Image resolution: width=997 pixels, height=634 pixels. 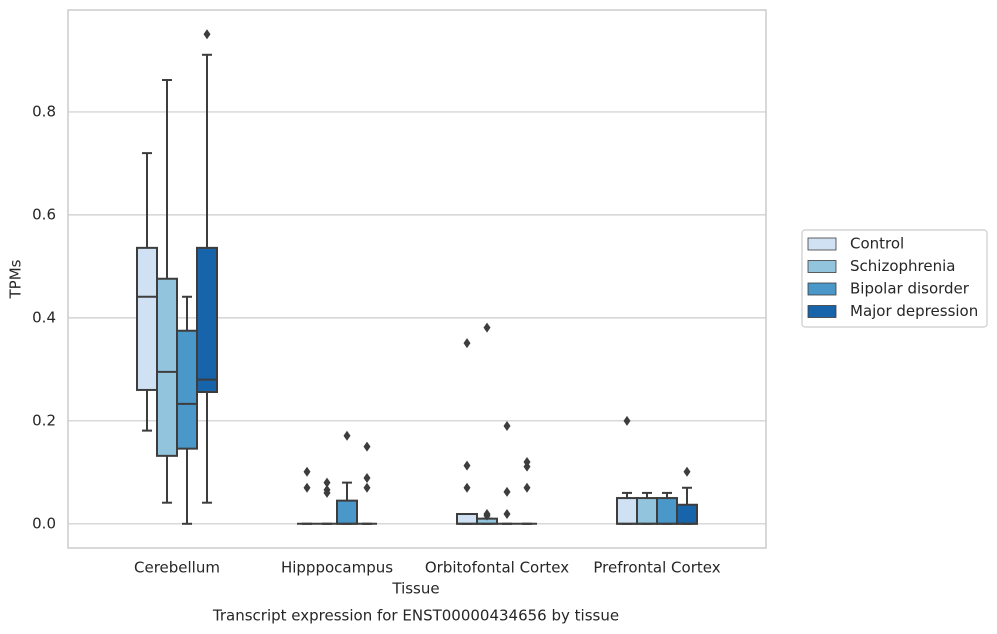 I want to click on legend-label: Bipolar disorder, so click(x=910, y=289).